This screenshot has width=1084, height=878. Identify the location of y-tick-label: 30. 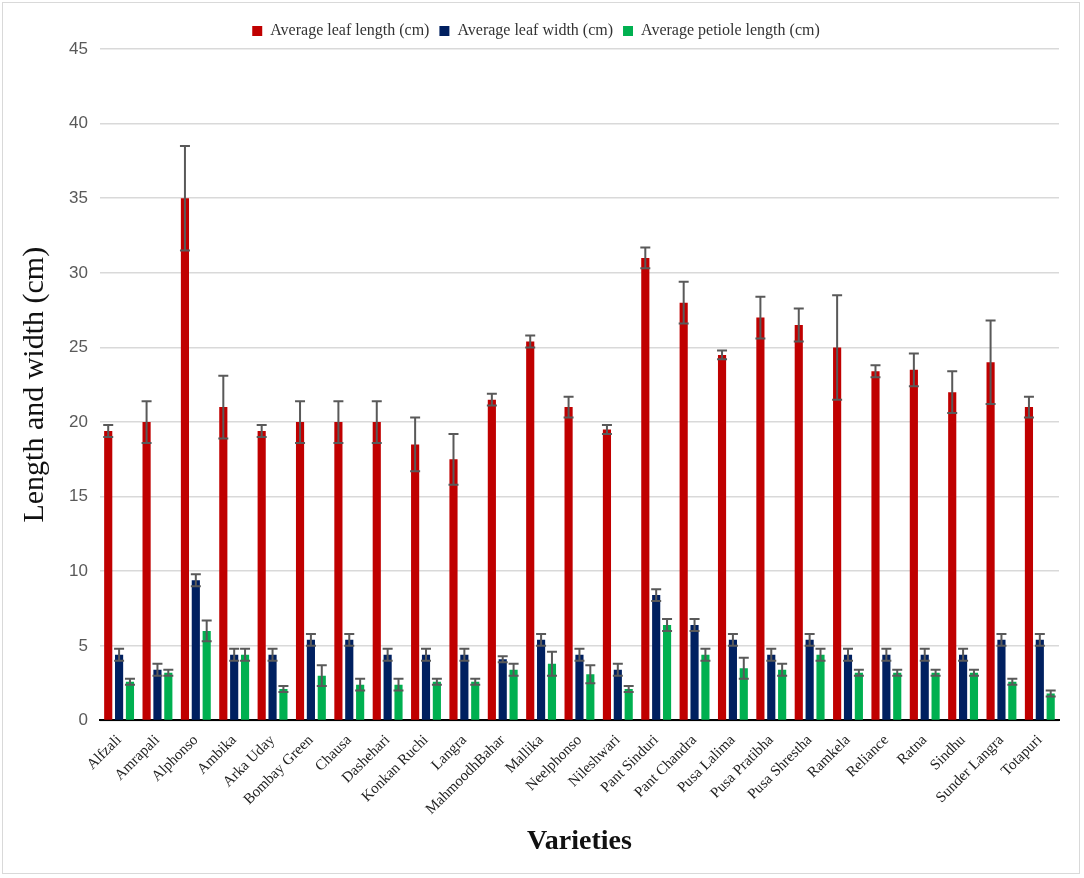
(78, 272).